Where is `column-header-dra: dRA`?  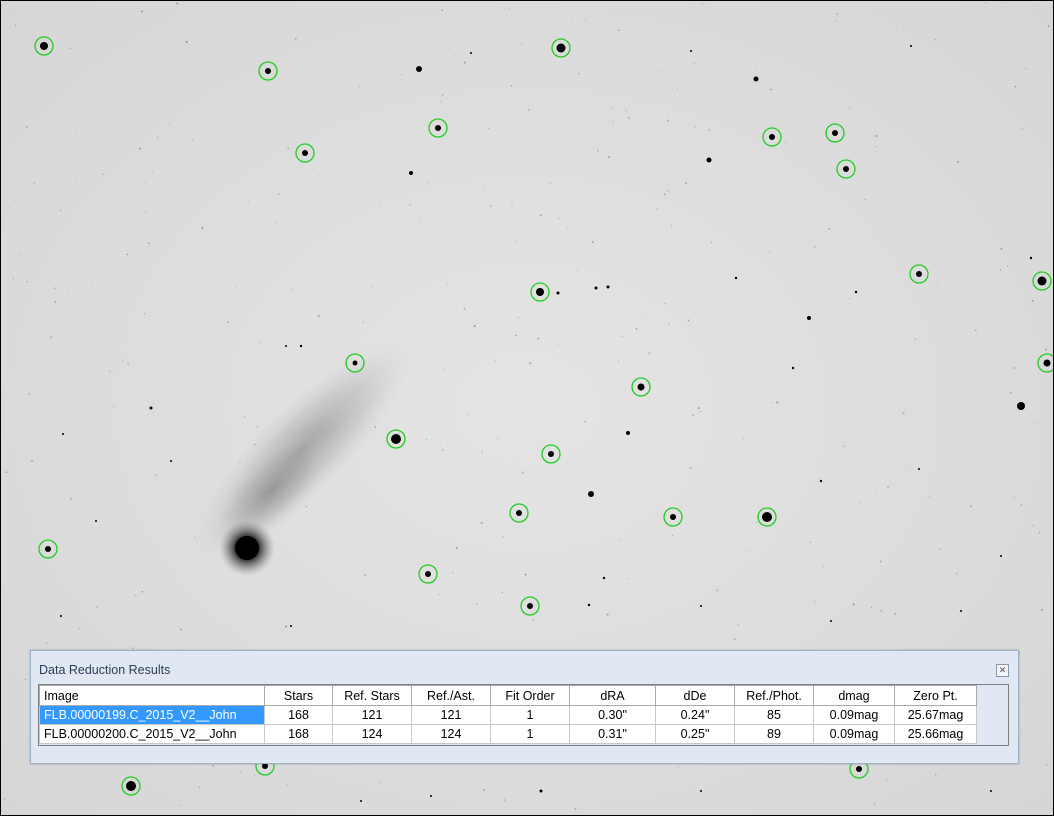 column-header-dra: dRA is located at coordinates (612, 695).